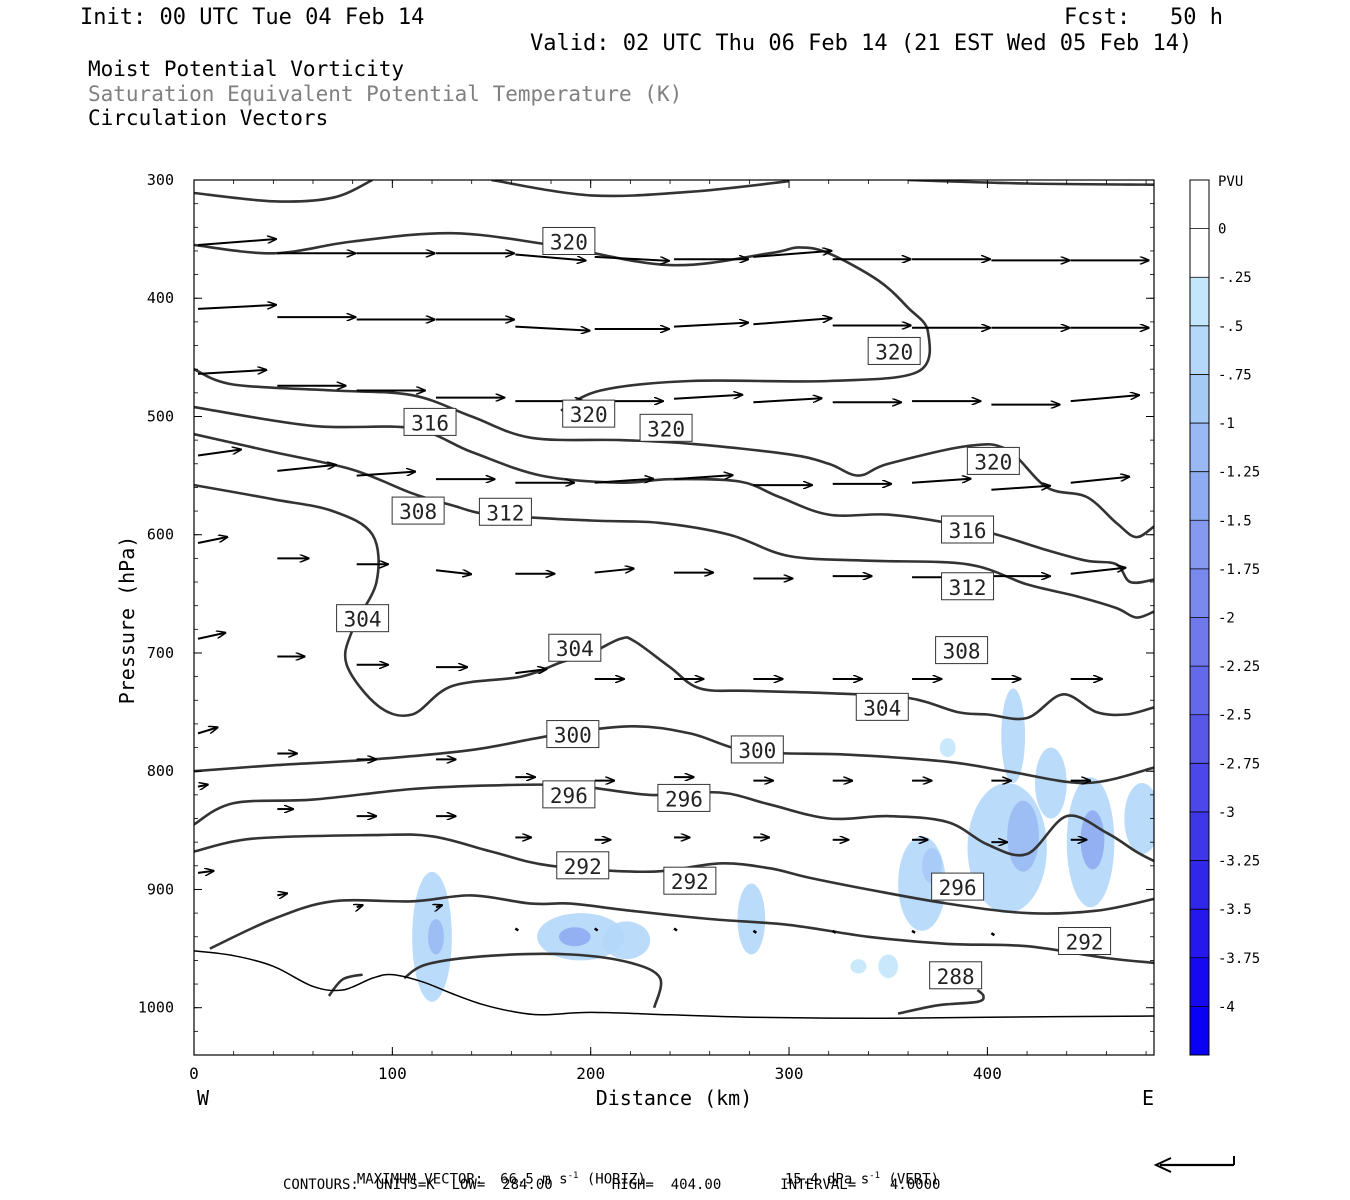 Image resolution: width=1350 pixels, height=1200 pixels. What do you see at coordinates (910, 1179) in the screenshot?
I see `max-vector-vert-suffix: (VERT)` at bounding box center [910, 1179].